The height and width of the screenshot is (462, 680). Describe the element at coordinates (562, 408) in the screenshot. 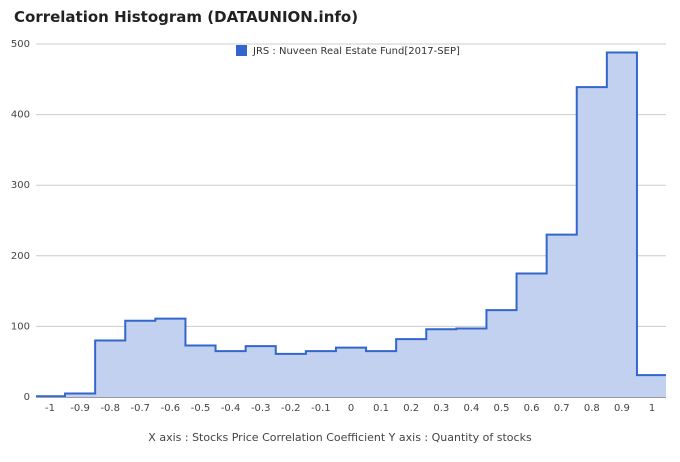

I see `x-tick-label: 0.7` at that location.